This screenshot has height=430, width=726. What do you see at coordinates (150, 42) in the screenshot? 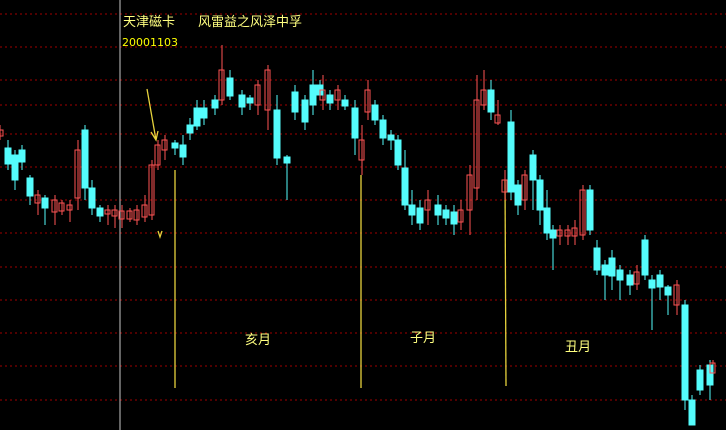
I see `date: 20001103` at bounding box center [150, 42].